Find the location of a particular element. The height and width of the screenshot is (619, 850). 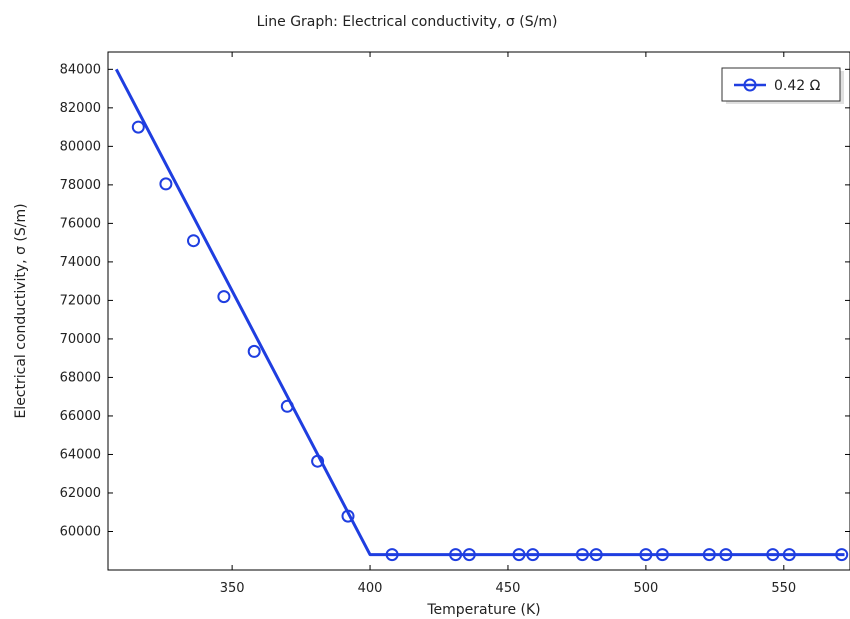

x-tick-label: 500 is located at coordinates (645, 588).